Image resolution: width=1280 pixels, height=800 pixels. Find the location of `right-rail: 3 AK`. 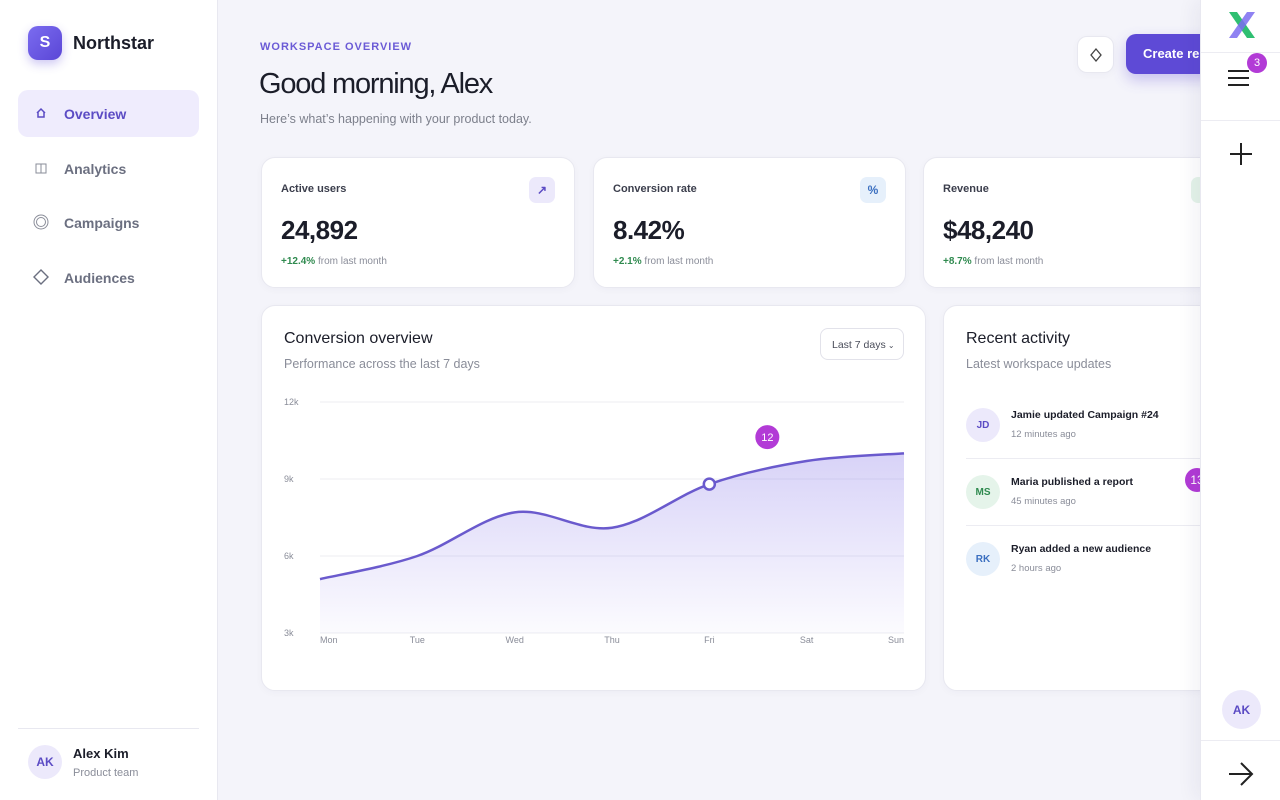

right-rail: 3 AK is located at coordinates (1240, 400).